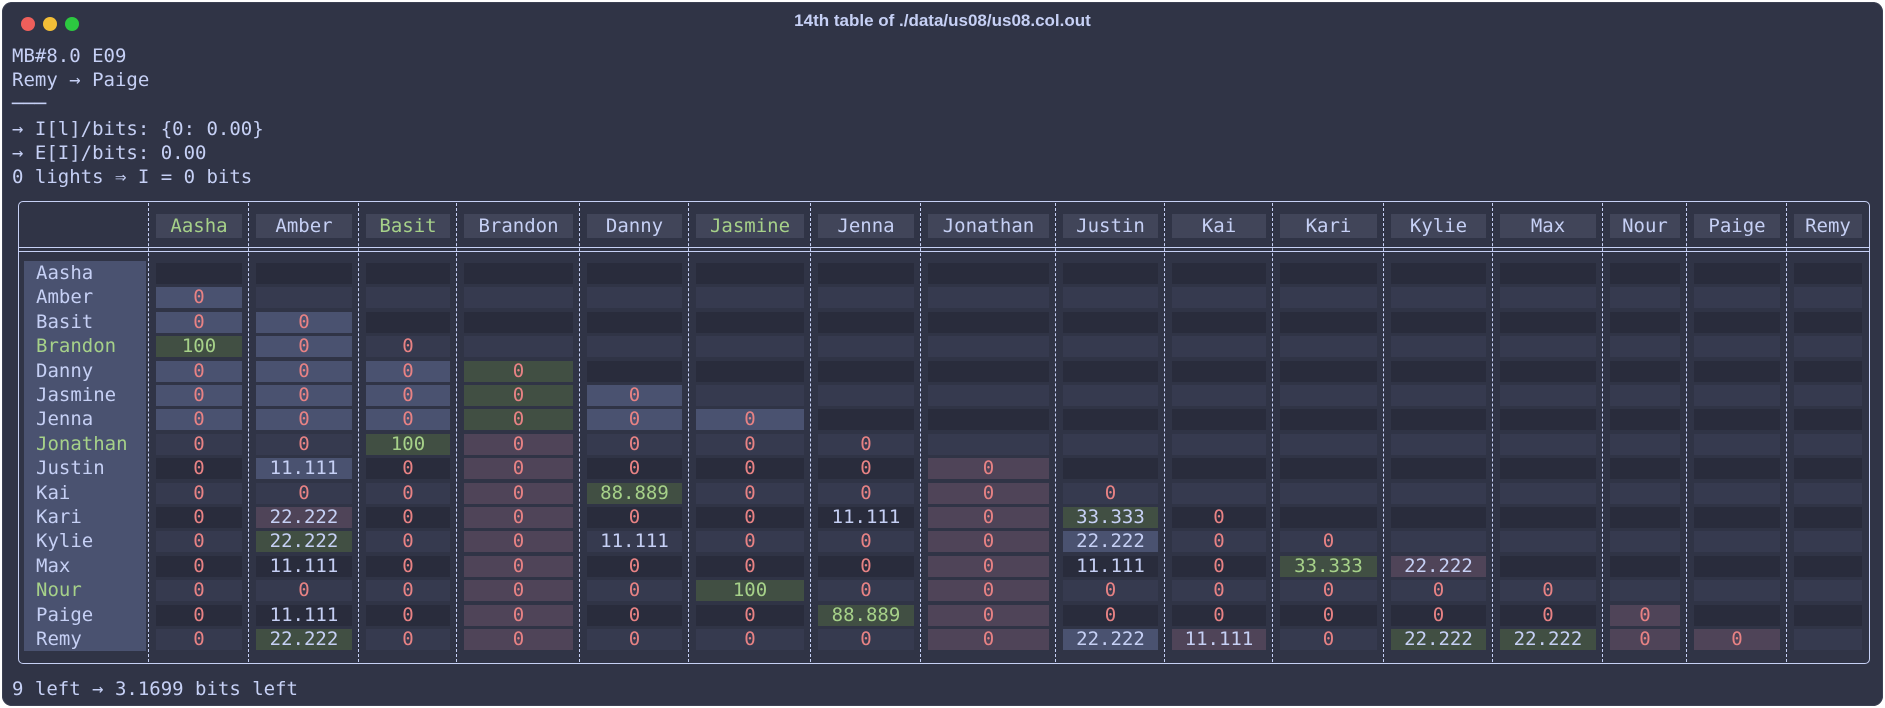 This screenshot has width=1885, height=708. Describe the element at coordinates (304, 226) in the screenshot. I see `column-header: Amber` at that location.